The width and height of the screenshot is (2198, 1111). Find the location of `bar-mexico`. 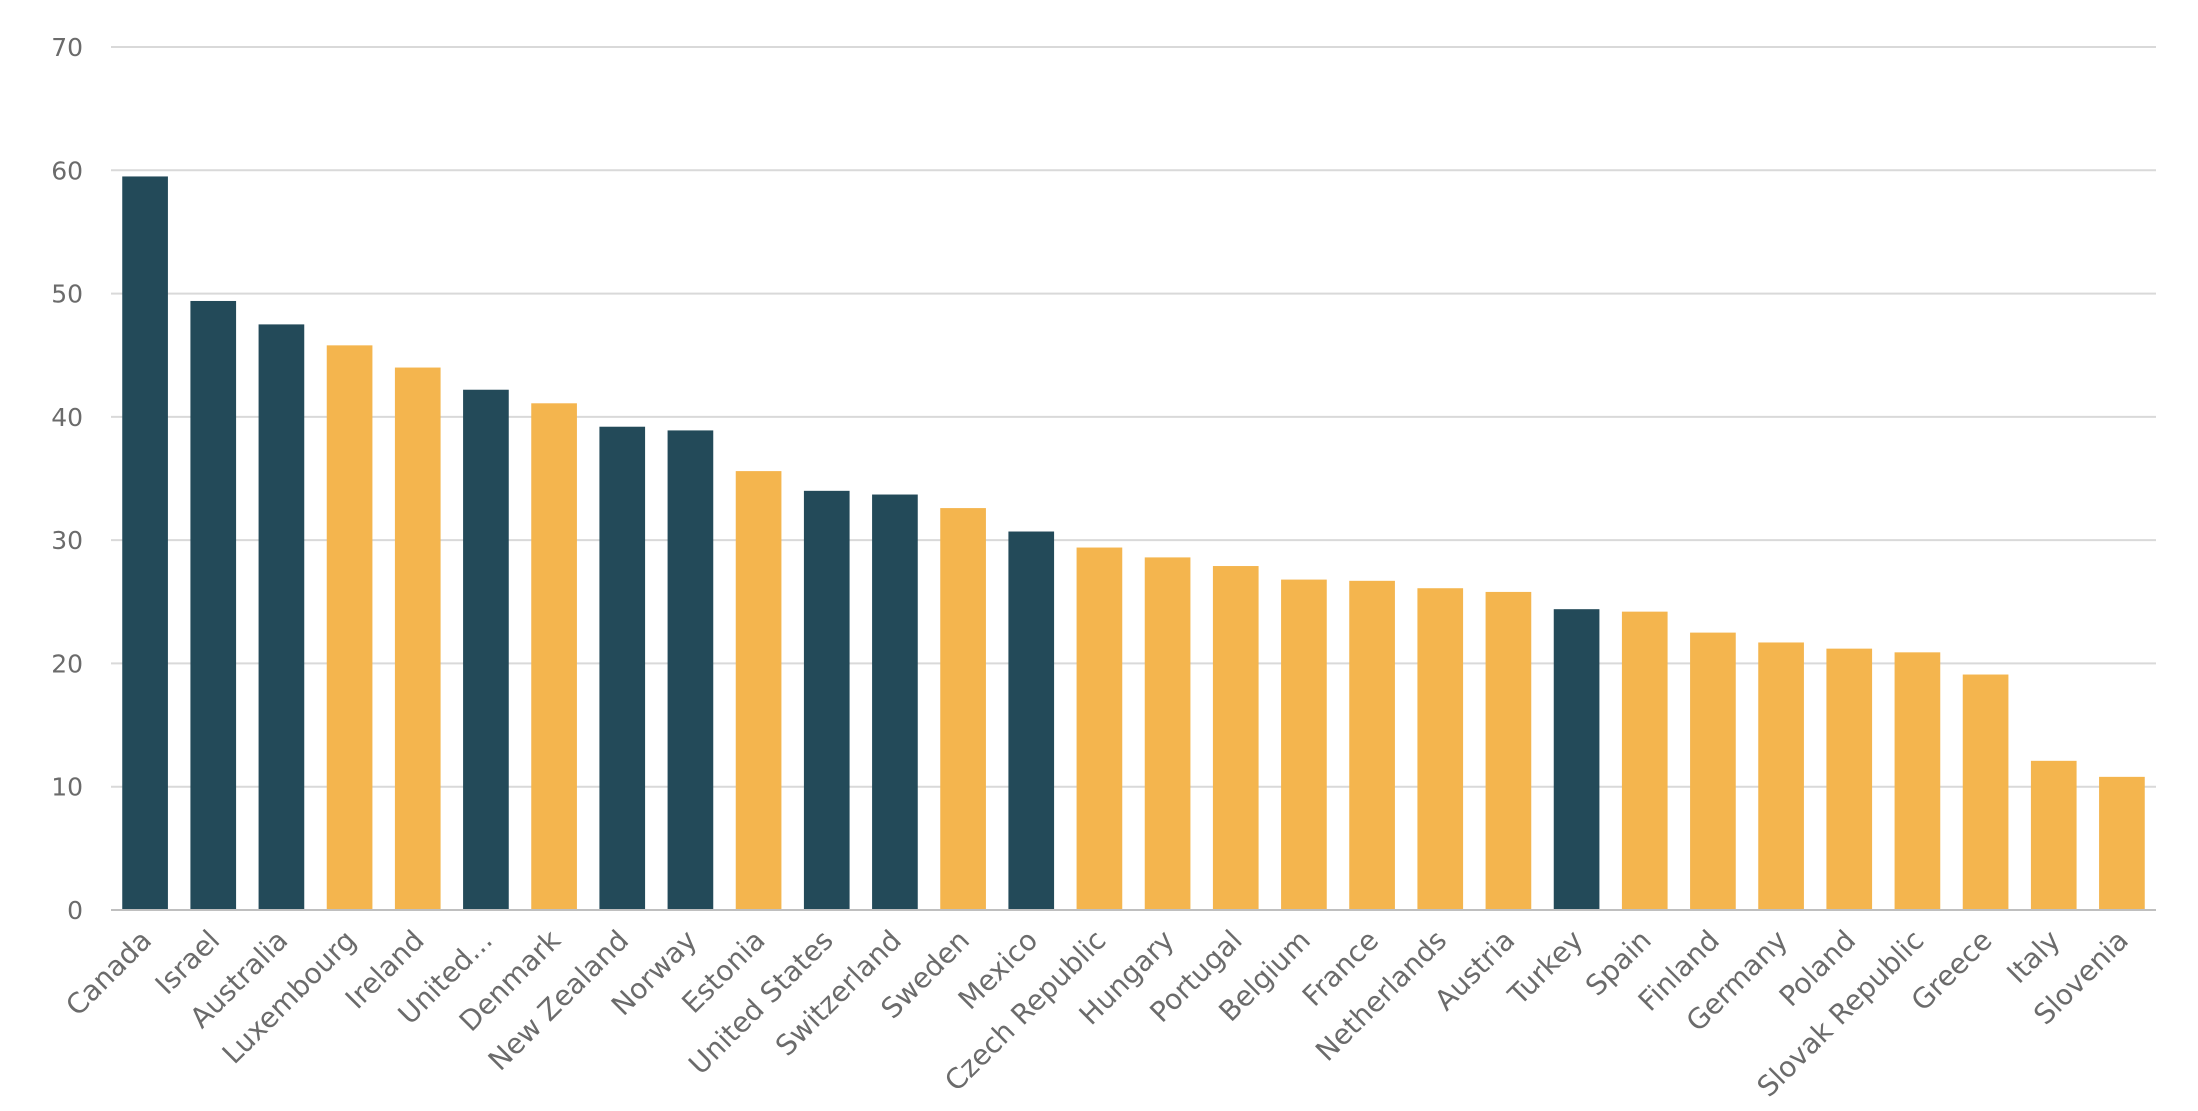

bar-mexico is located at coordinates (1031, 720).